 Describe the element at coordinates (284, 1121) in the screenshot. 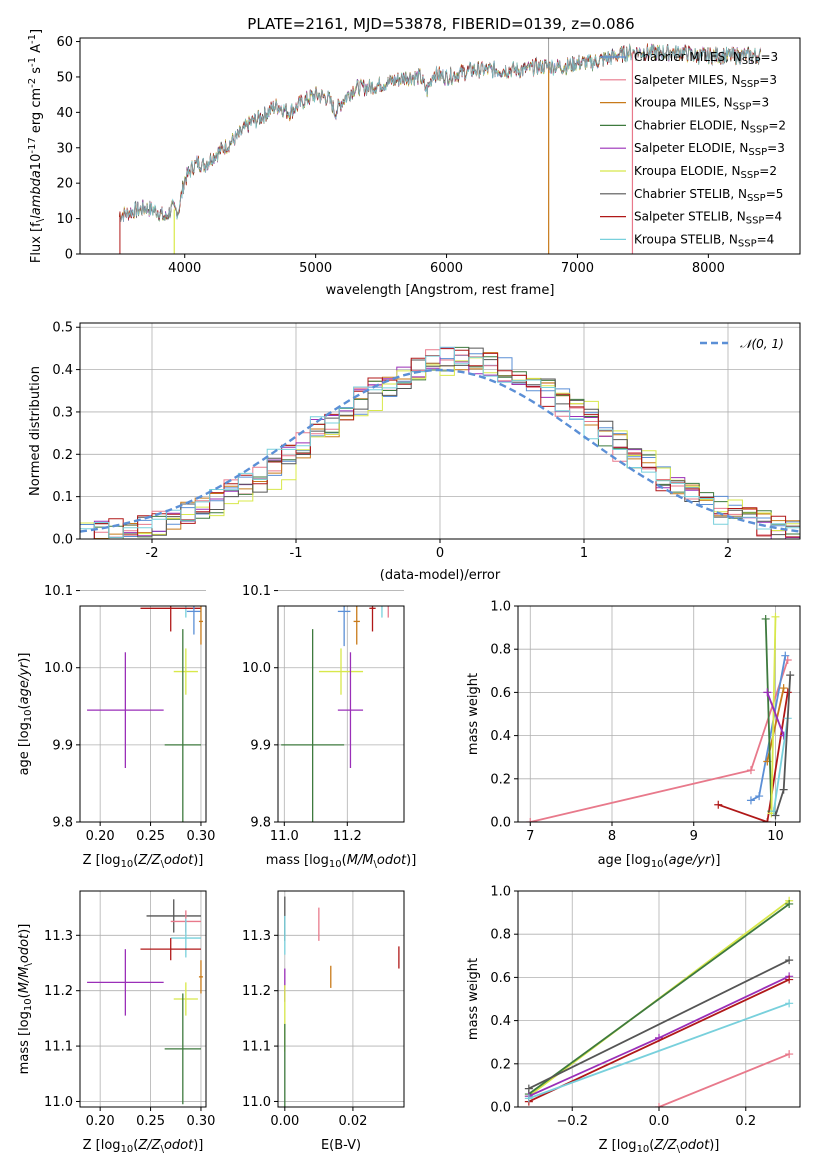

I see `mass-vs-ebv-xtick-label: 0.00` at that location.